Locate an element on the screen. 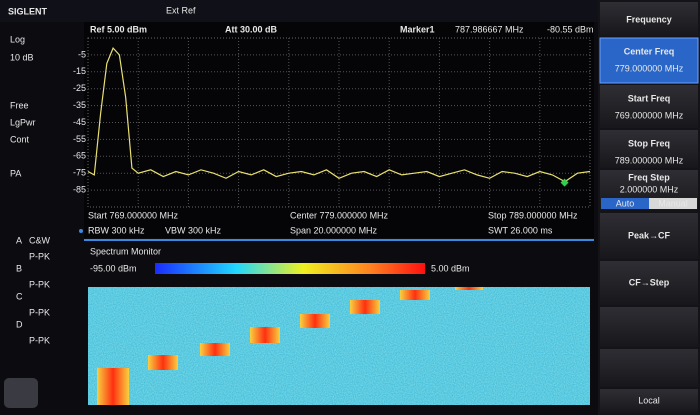 This screenshot has width=700, height=415. footer-vbw: VBW 300 kHz is located at coordinates (193, 230).